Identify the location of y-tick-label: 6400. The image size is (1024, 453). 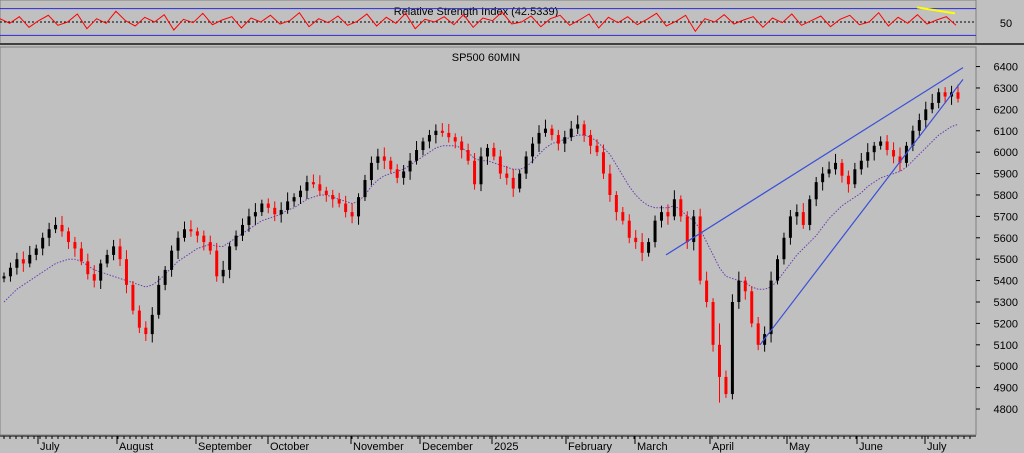
(1006, 68).